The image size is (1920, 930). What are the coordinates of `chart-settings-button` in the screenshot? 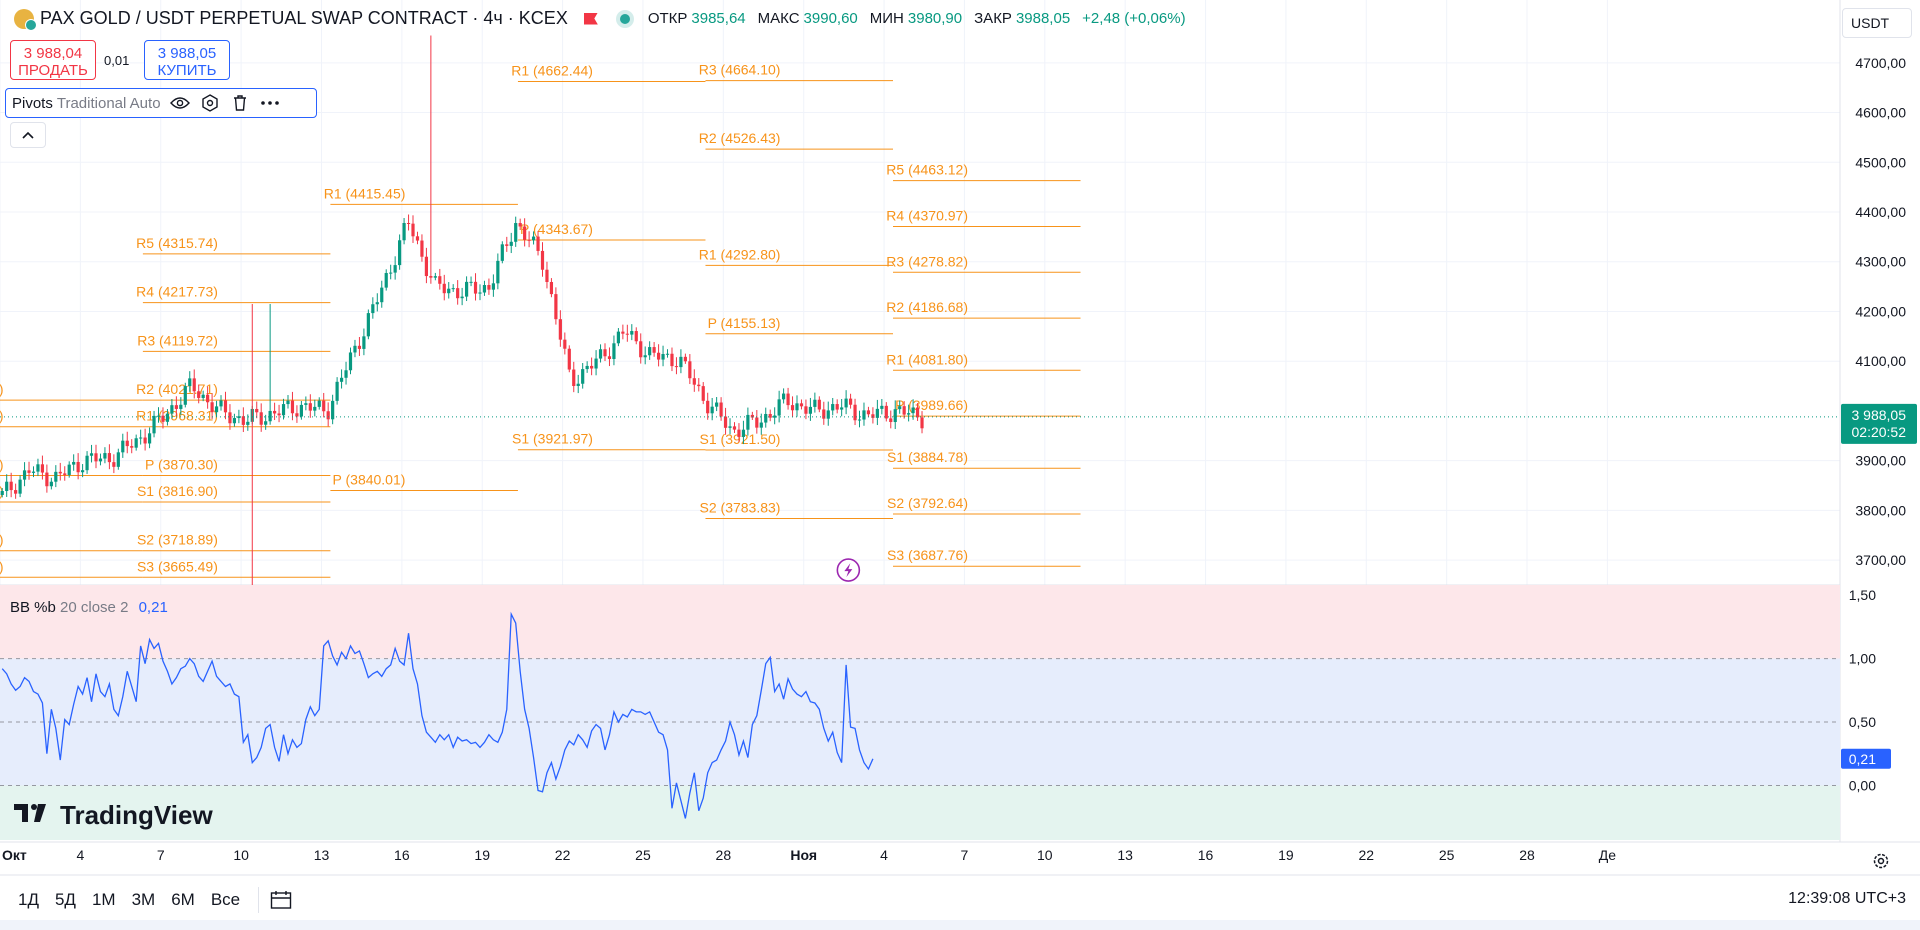 It's located at (1881, 861).